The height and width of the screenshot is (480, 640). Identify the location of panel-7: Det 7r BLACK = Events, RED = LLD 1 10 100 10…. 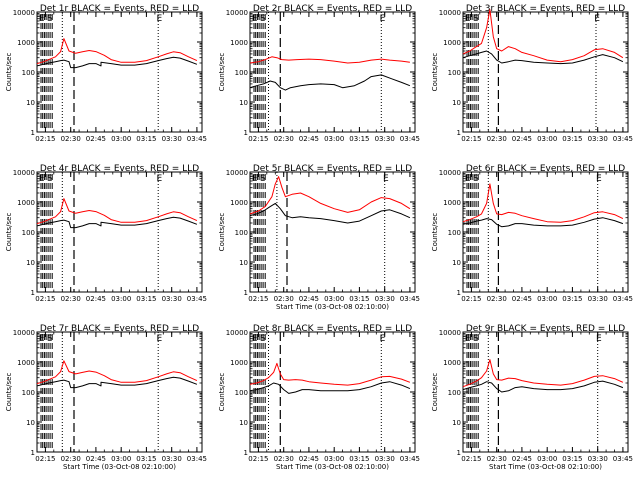
(106, 397).